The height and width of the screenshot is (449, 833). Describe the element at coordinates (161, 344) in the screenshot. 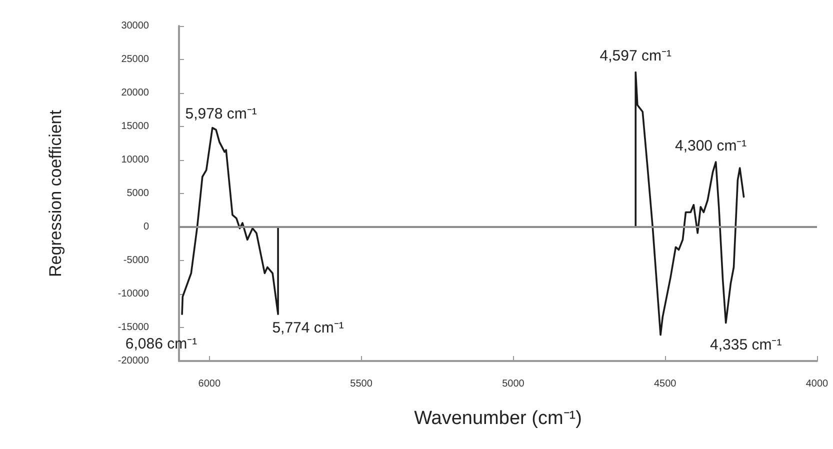

I see `annotation: 6,086 cm⁻¹` at that location.